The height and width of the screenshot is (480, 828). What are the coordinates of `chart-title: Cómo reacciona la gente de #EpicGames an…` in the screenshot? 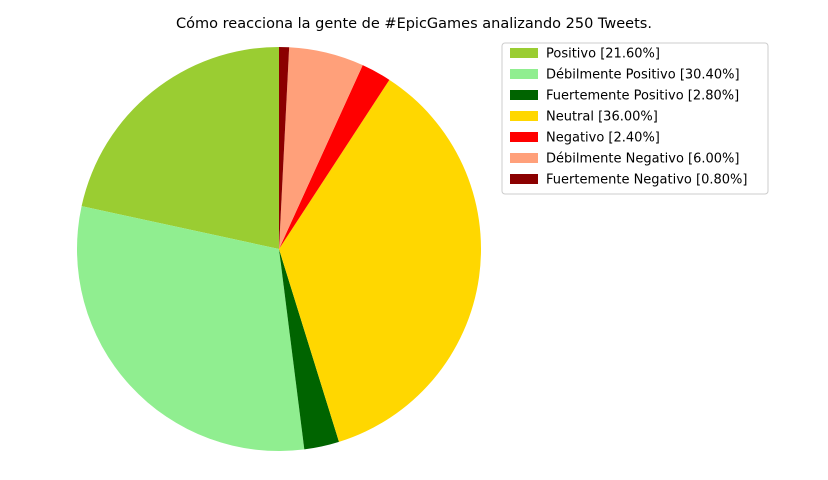 It's located at (414, 24).